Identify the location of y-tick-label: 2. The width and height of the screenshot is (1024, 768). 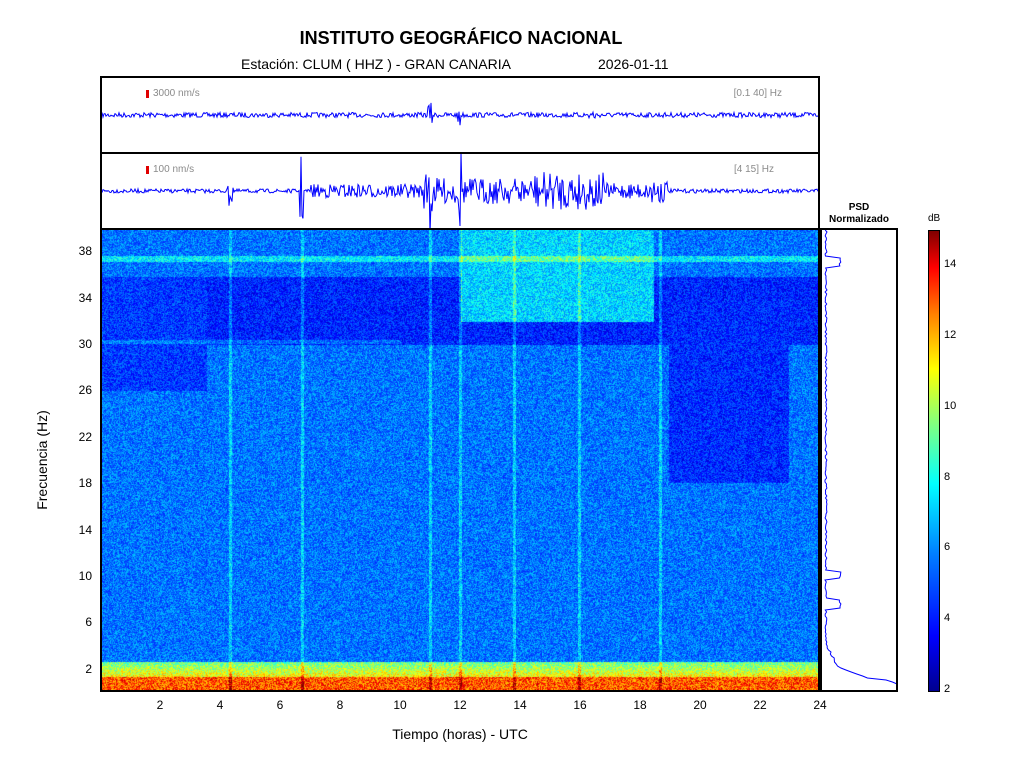
(88, 668).